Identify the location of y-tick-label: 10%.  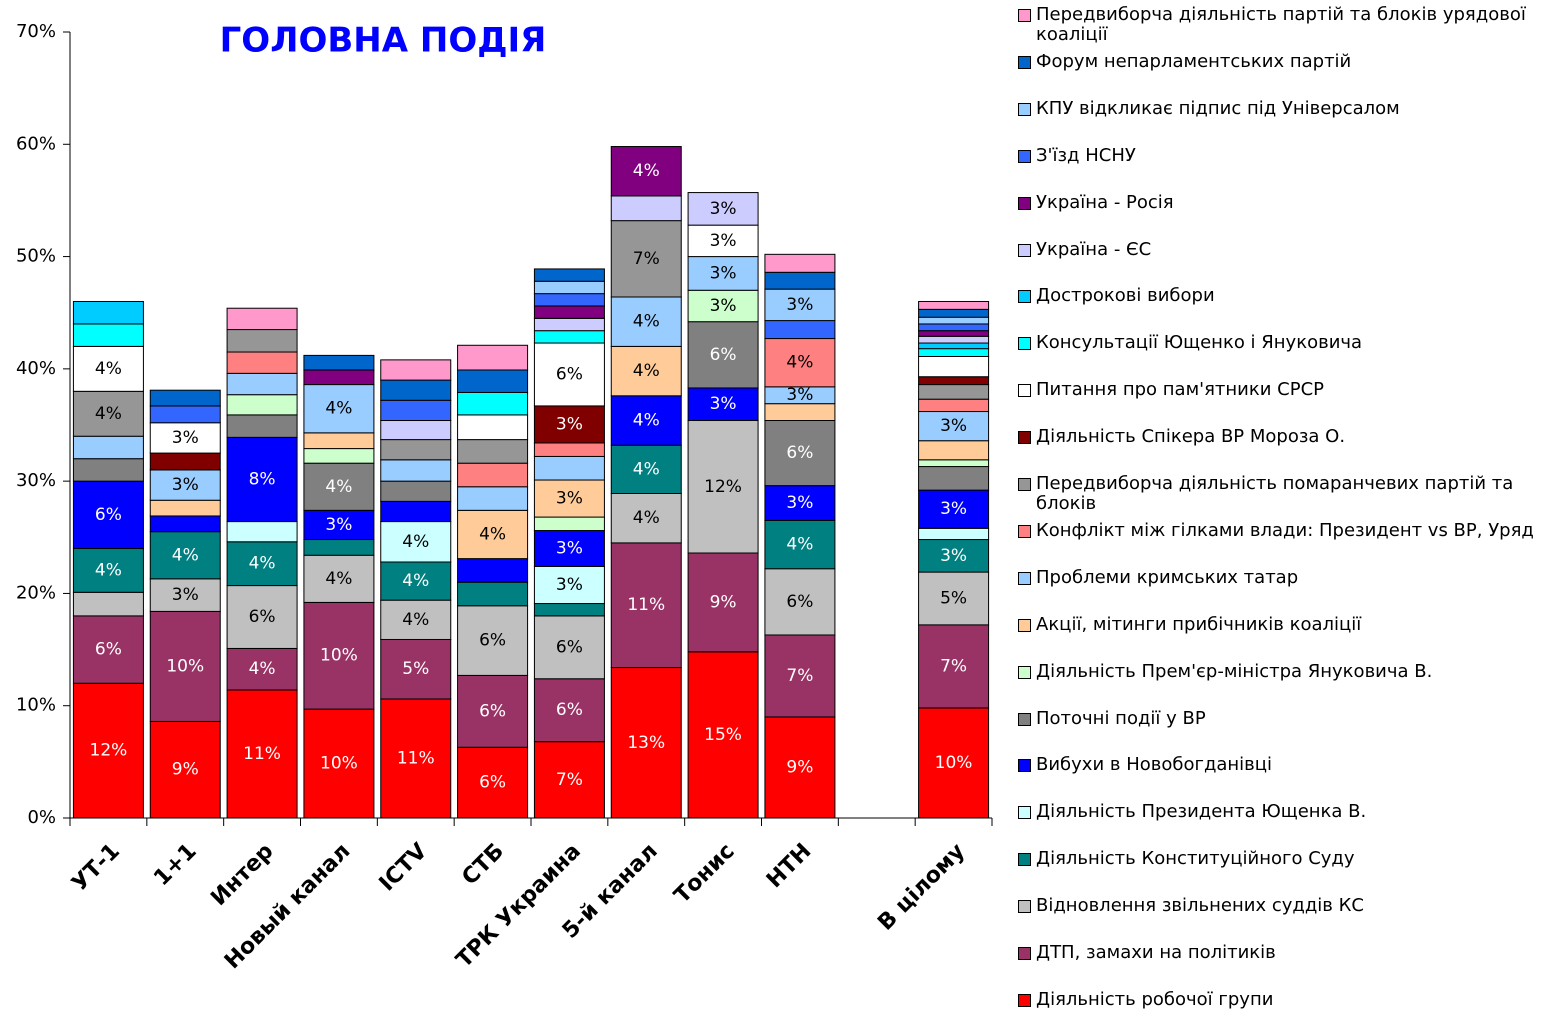
(36, 705).